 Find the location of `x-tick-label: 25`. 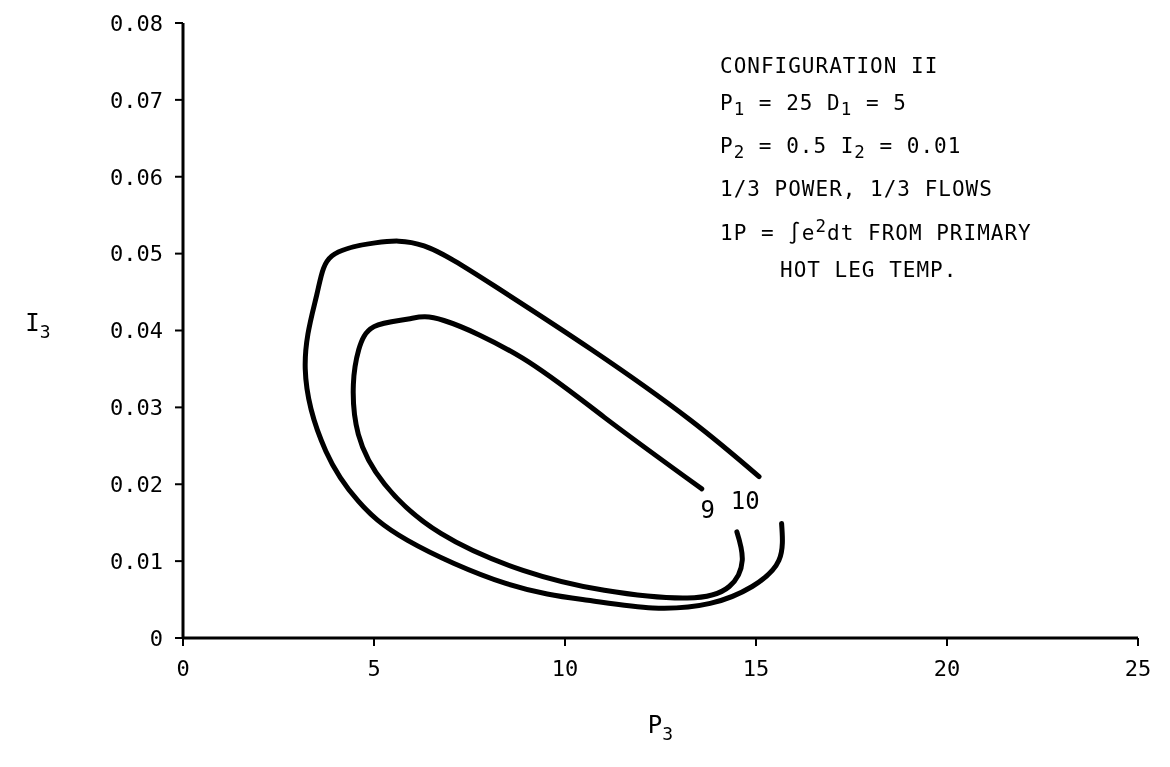

x-tick-label: 25 is located at coordinates (1138, 668).